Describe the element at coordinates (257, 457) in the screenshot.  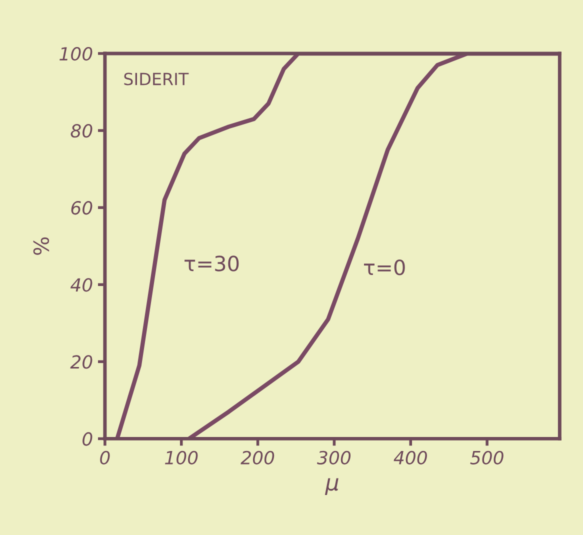
I see `x-tick-label: 200` at that location.